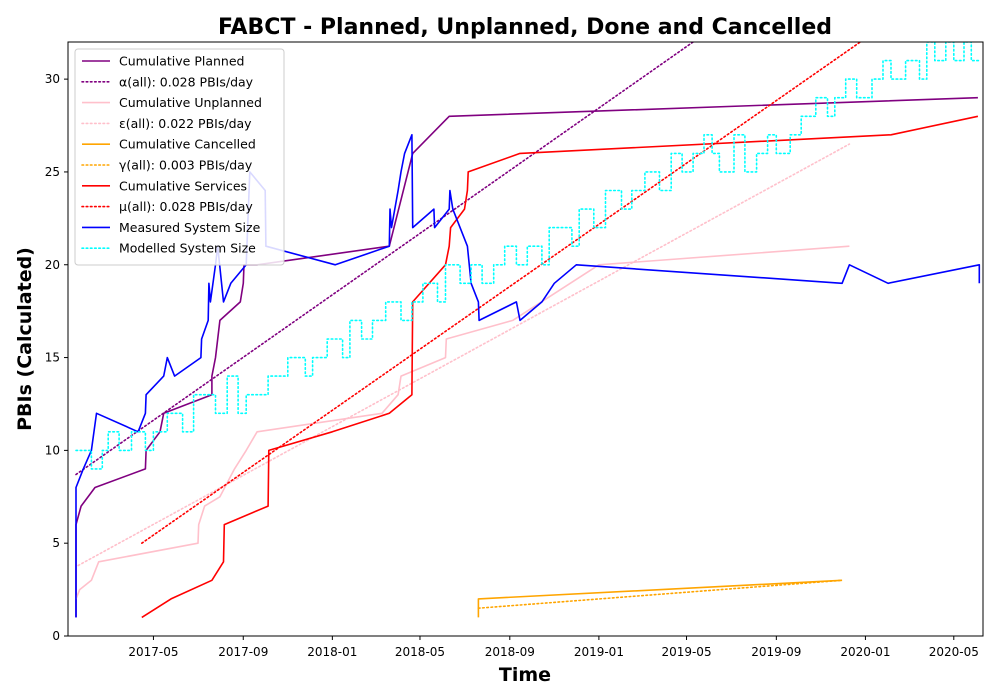 This screenshot has height=700, width=1000. Describe the element at coordinates (190, 227) in the screenshot. I see `legend-label: Measured System Size` at that location.